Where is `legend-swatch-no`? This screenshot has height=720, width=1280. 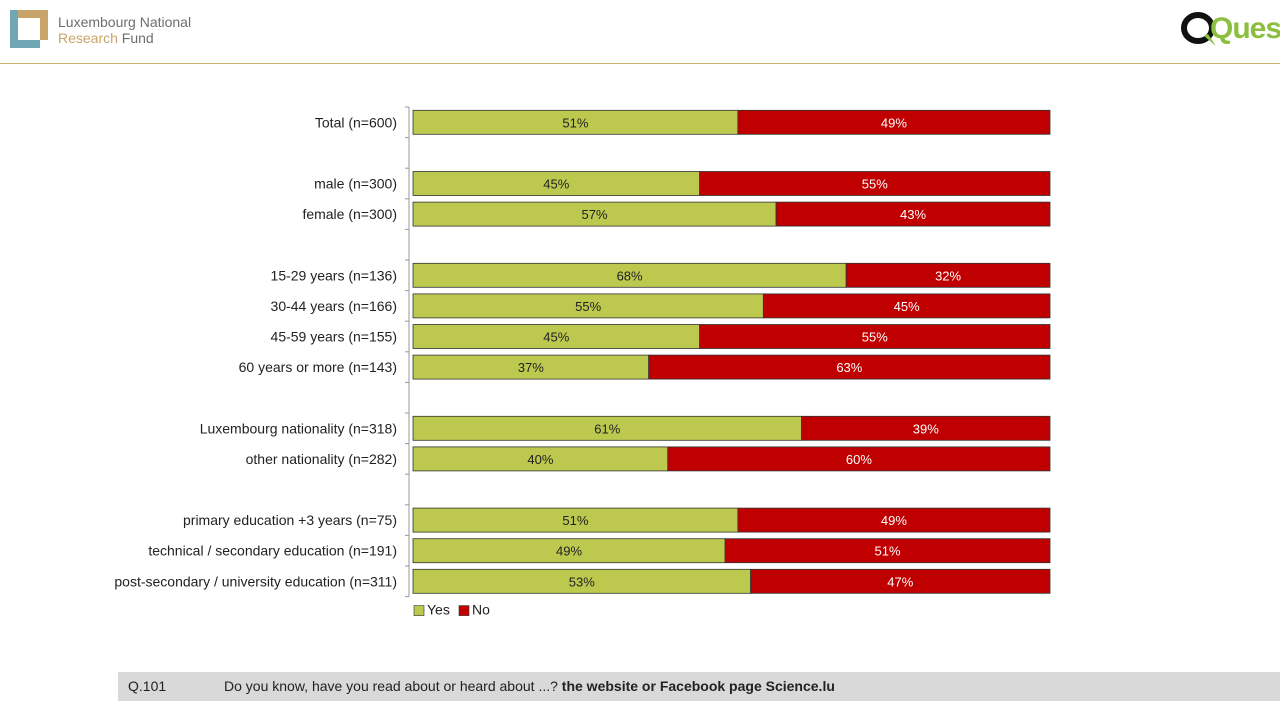
legend-swatch-no is located at coordinates (464, 610).